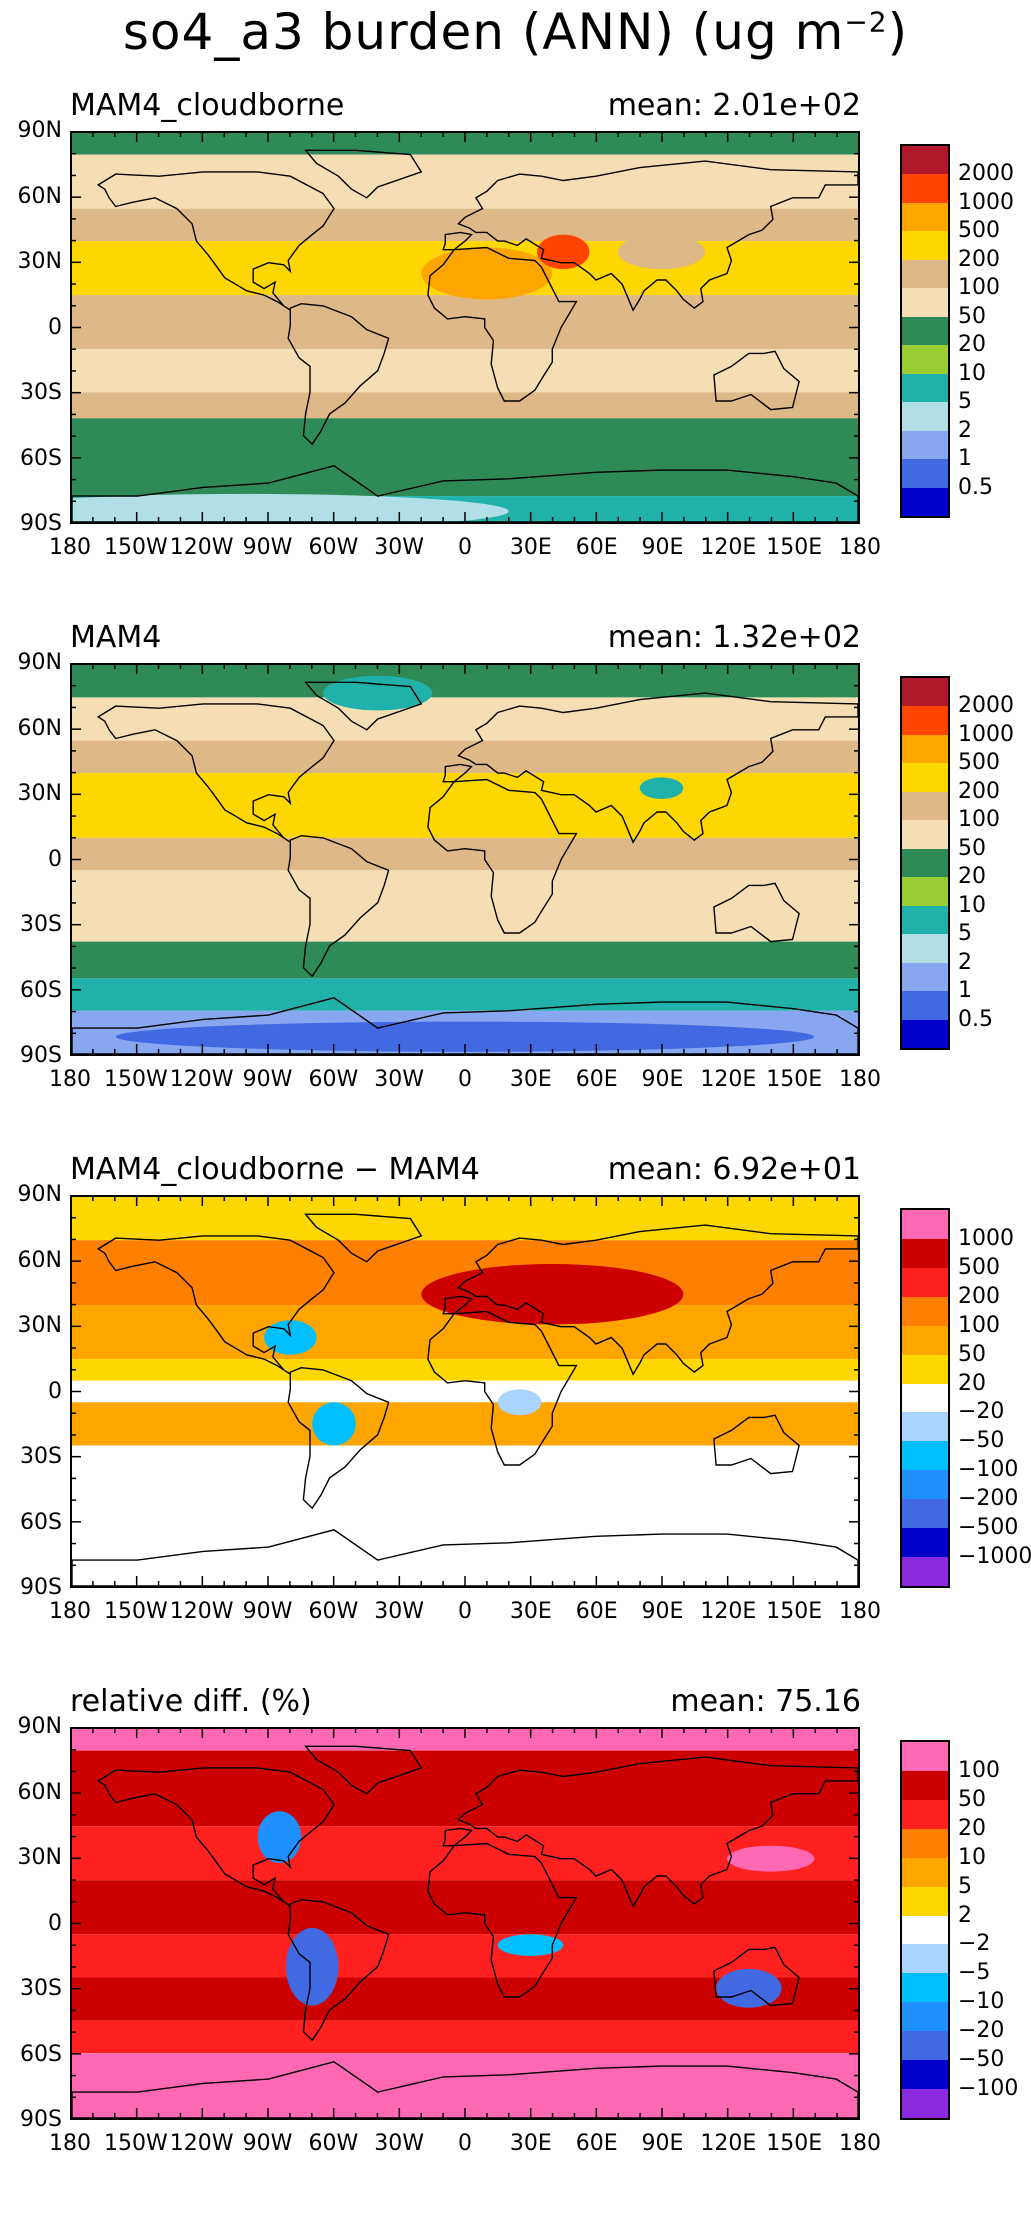 Image resolution: width=1031 pixels, height=2214 pixels. Describe the element at coordinates (981, 1412) in the screenshot. I see `colorbar-label: −20` at that location.